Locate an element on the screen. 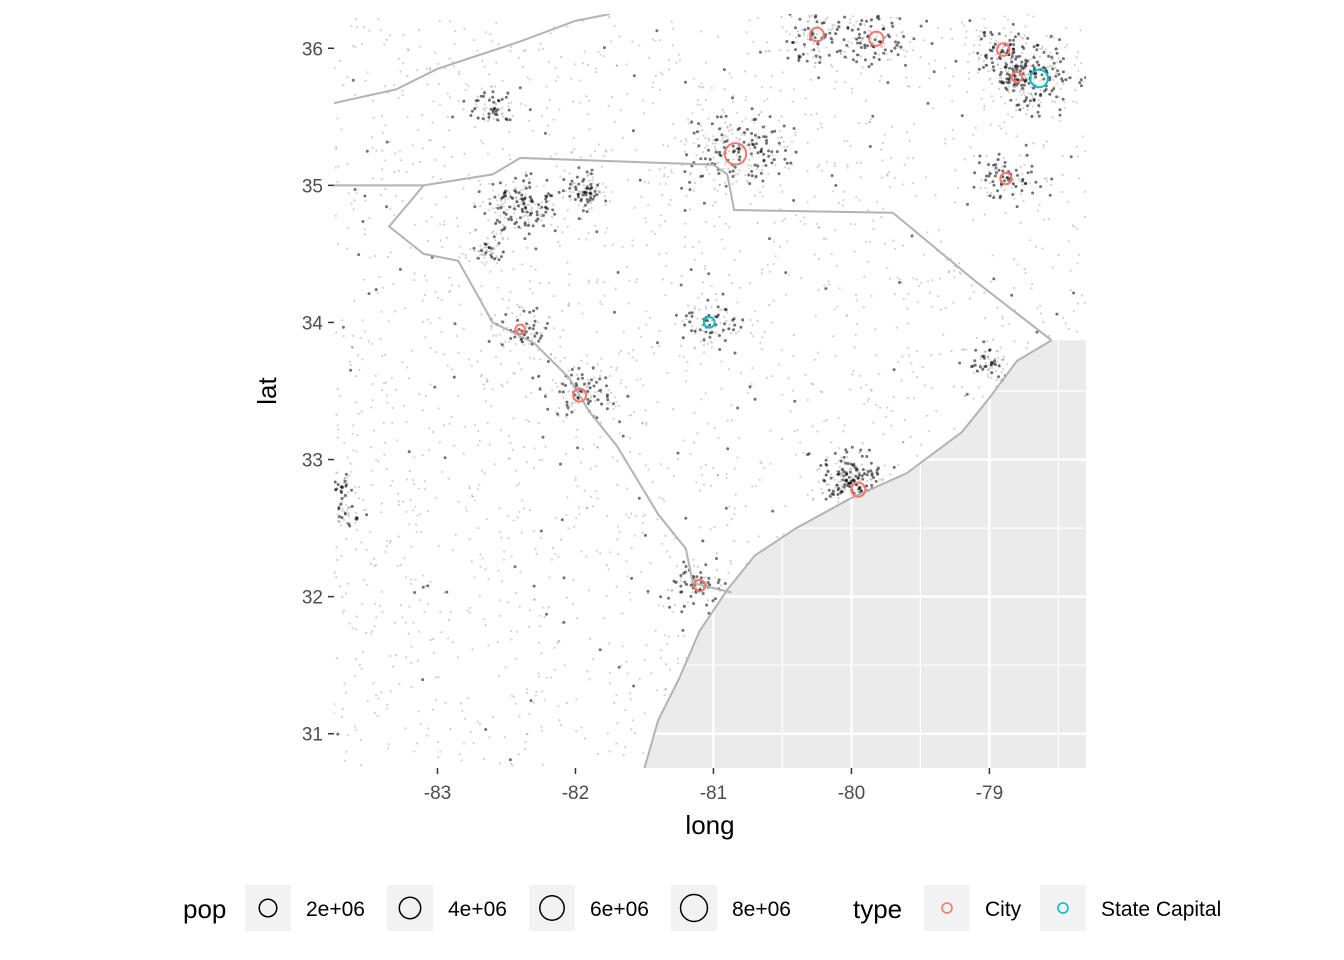 The height and width of the screenshot is (960, 1344). state-border is located at coordinates (693, 249).